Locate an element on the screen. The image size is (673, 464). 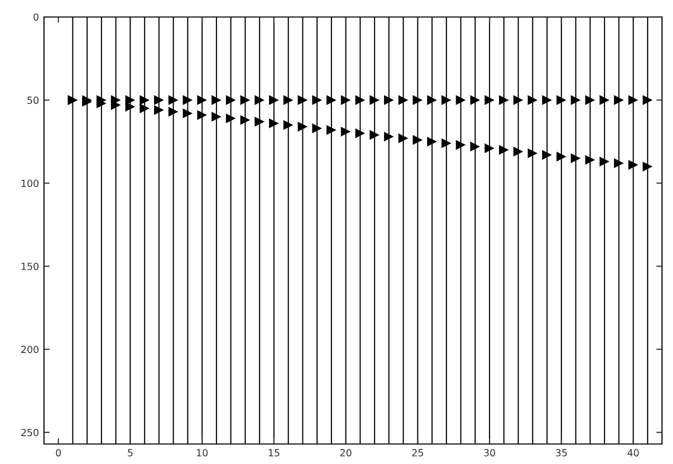
x-tick-label: 0 is located at coordinates (58, 452).